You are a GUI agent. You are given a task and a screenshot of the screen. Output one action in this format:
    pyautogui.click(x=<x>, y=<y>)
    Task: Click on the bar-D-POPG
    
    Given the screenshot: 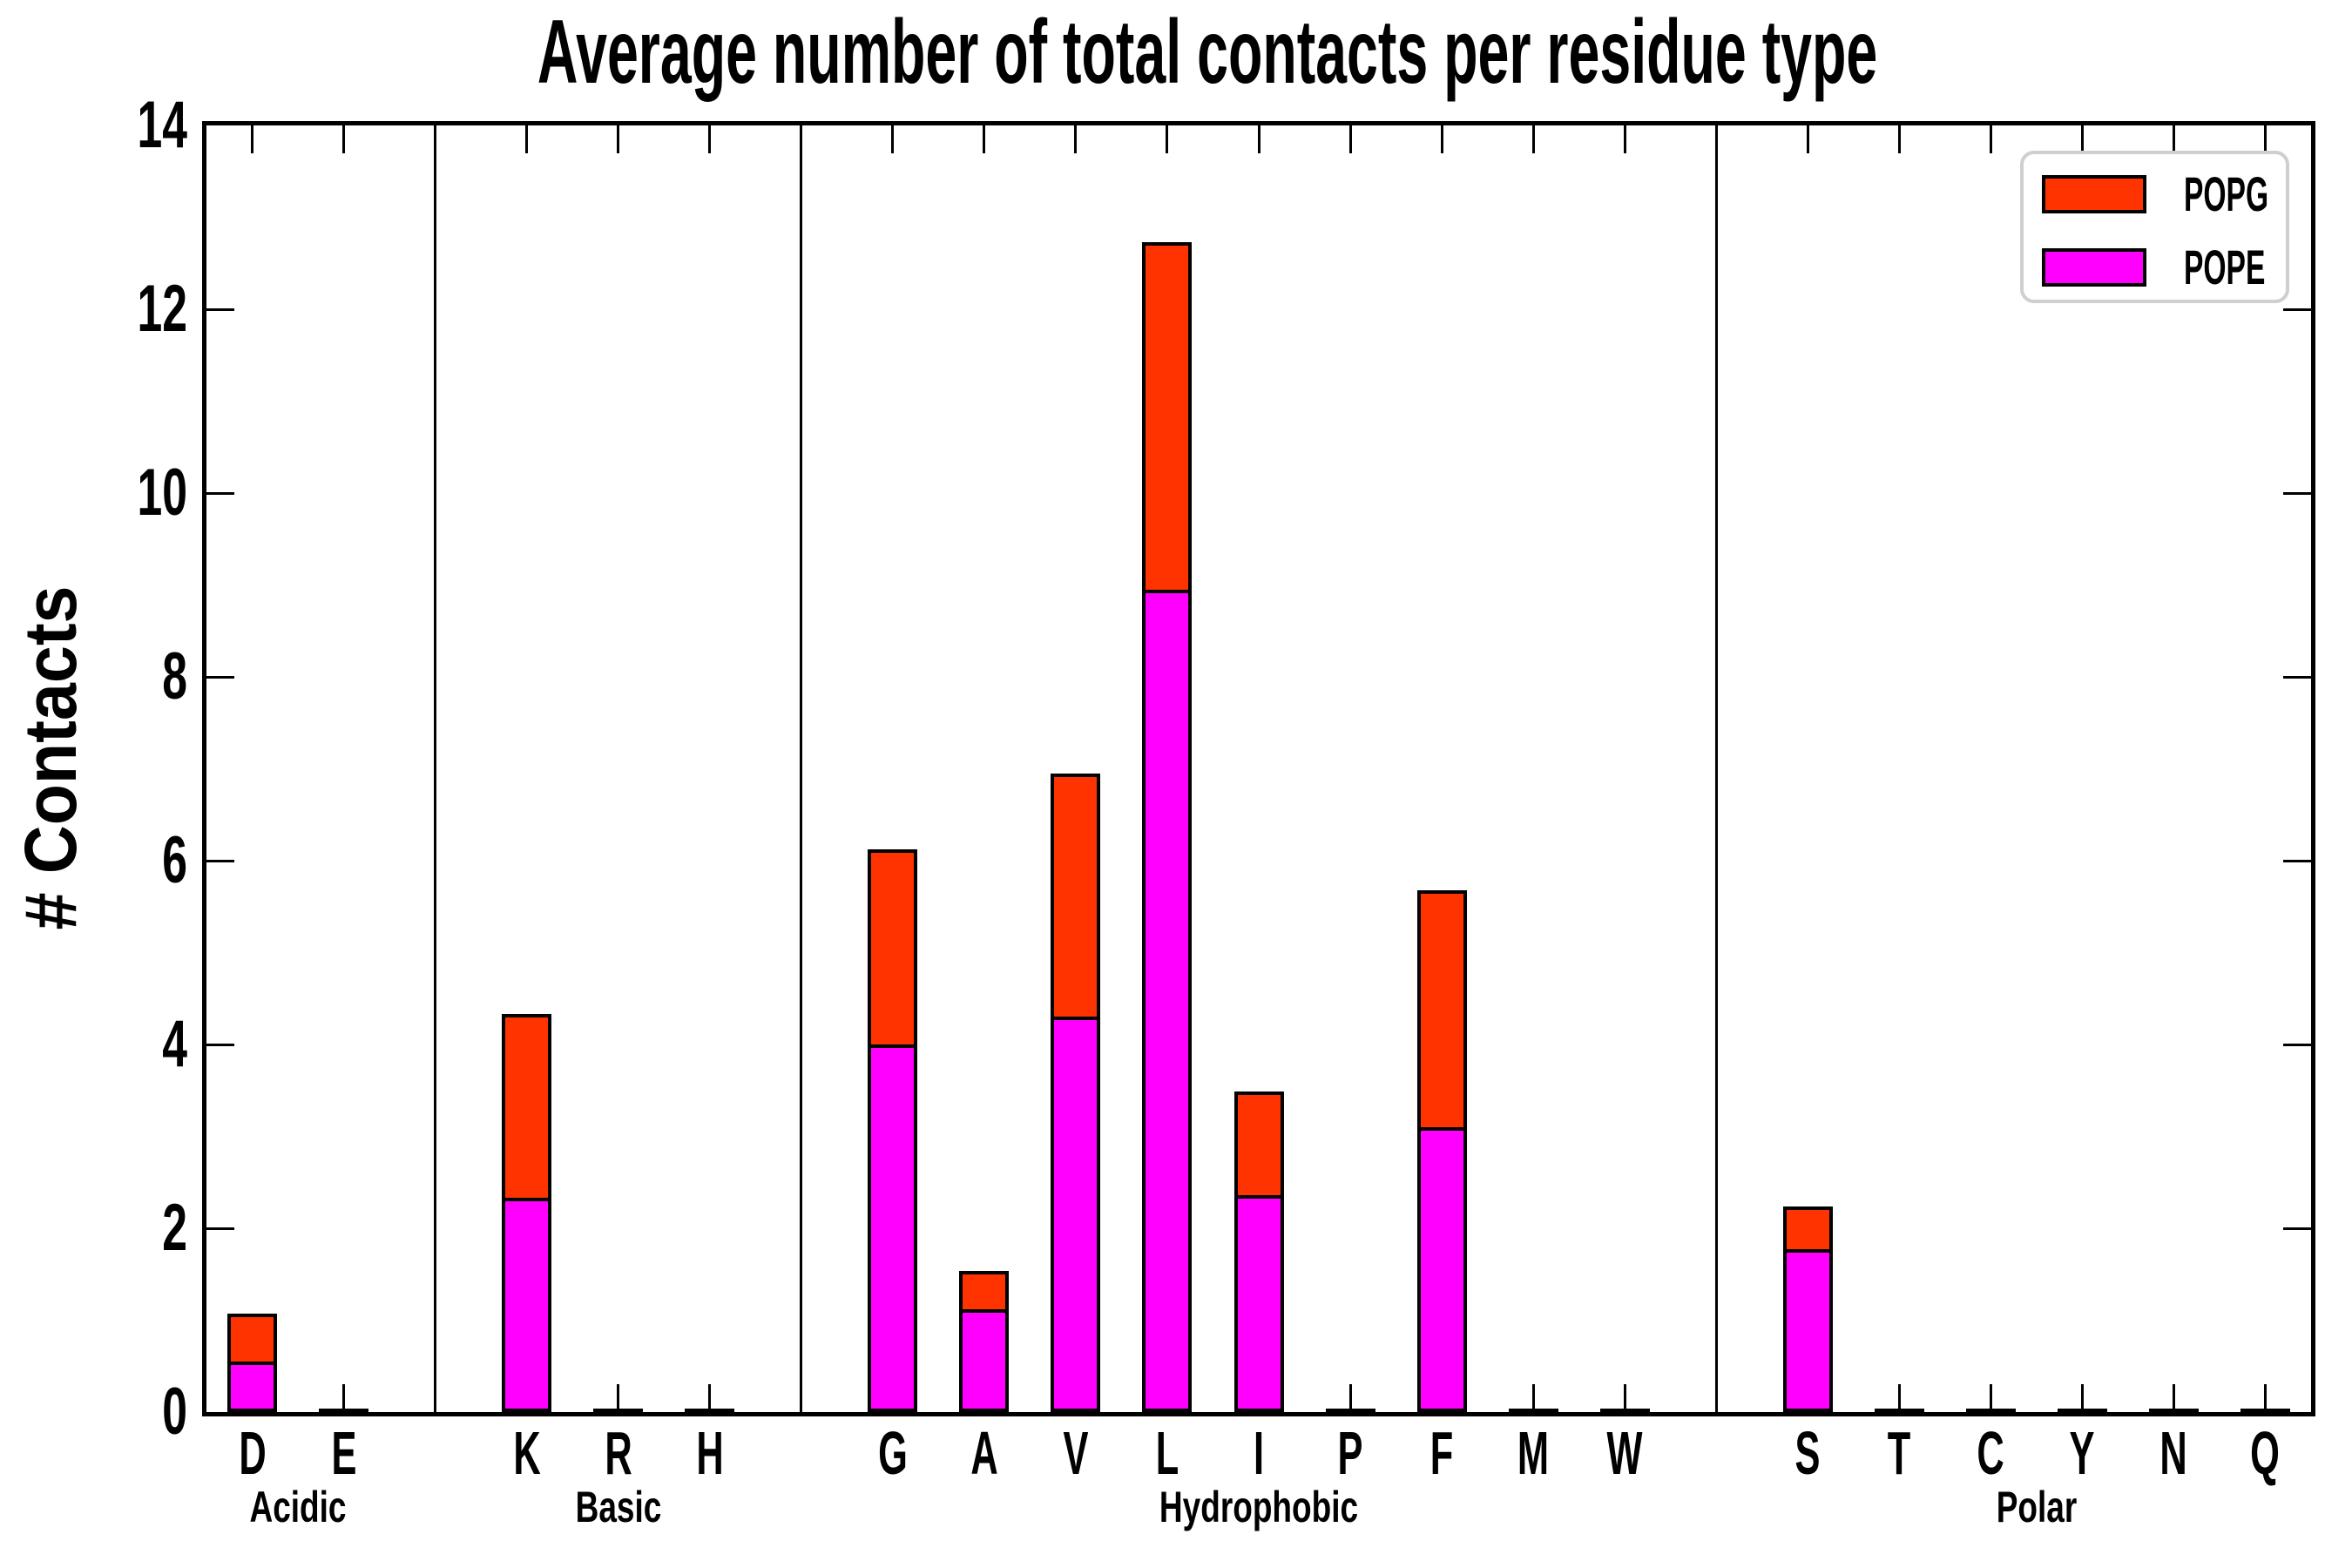 What is the action you would take?
    pyautogui.click(x=252, y=1339)
    